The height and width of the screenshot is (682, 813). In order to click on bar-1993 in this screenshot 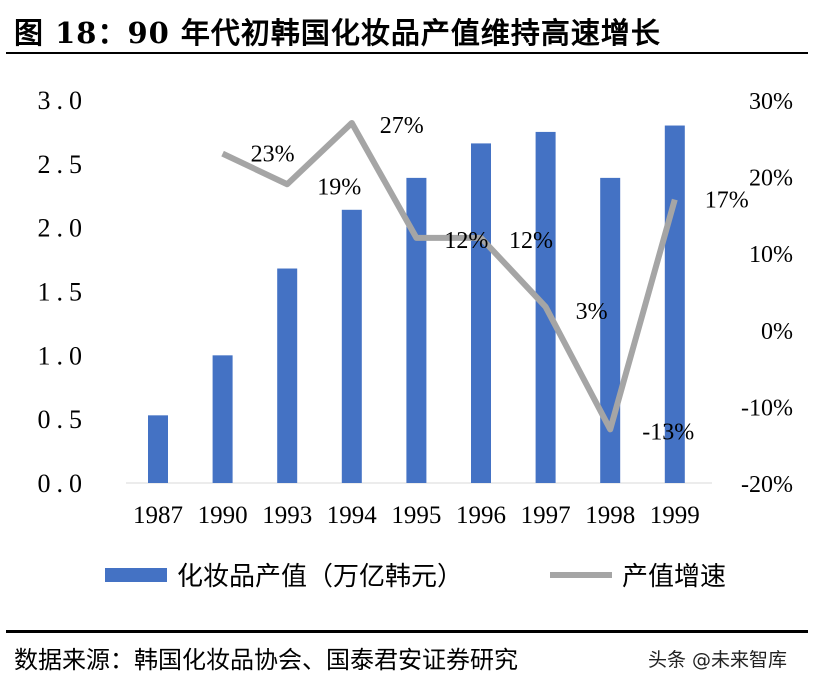, I will do `click(287, 375)`.